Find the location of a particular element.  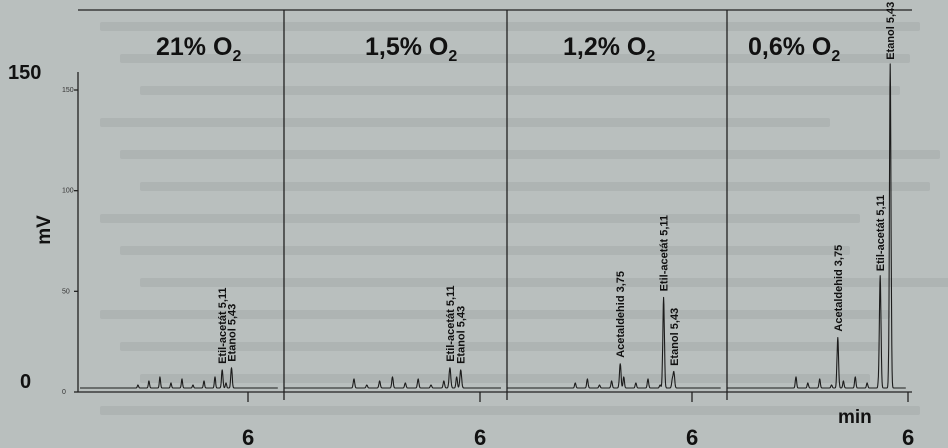

y-axis-title: mV is located at coordinates (44, 230).